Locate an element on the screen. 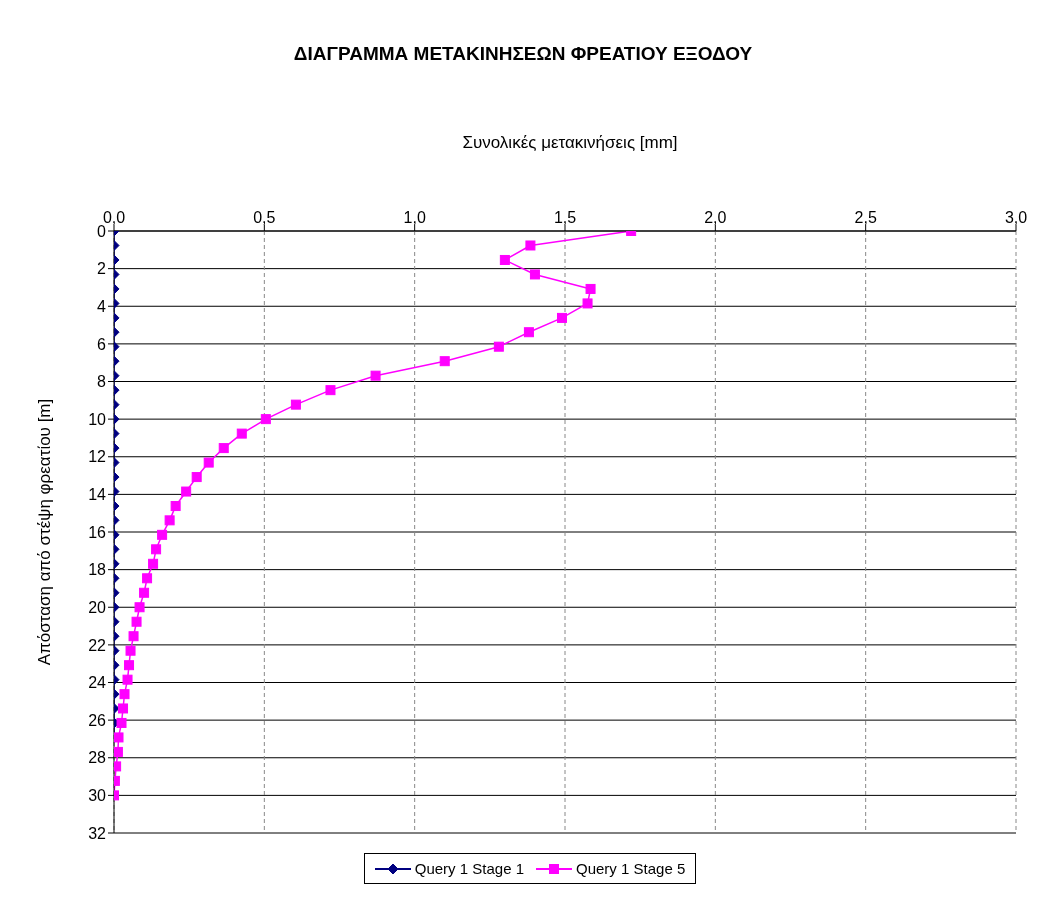 The height and width of the screenshot is (914, 1042). x-tick-label: 1,5 is located at coordinates (565, 217).